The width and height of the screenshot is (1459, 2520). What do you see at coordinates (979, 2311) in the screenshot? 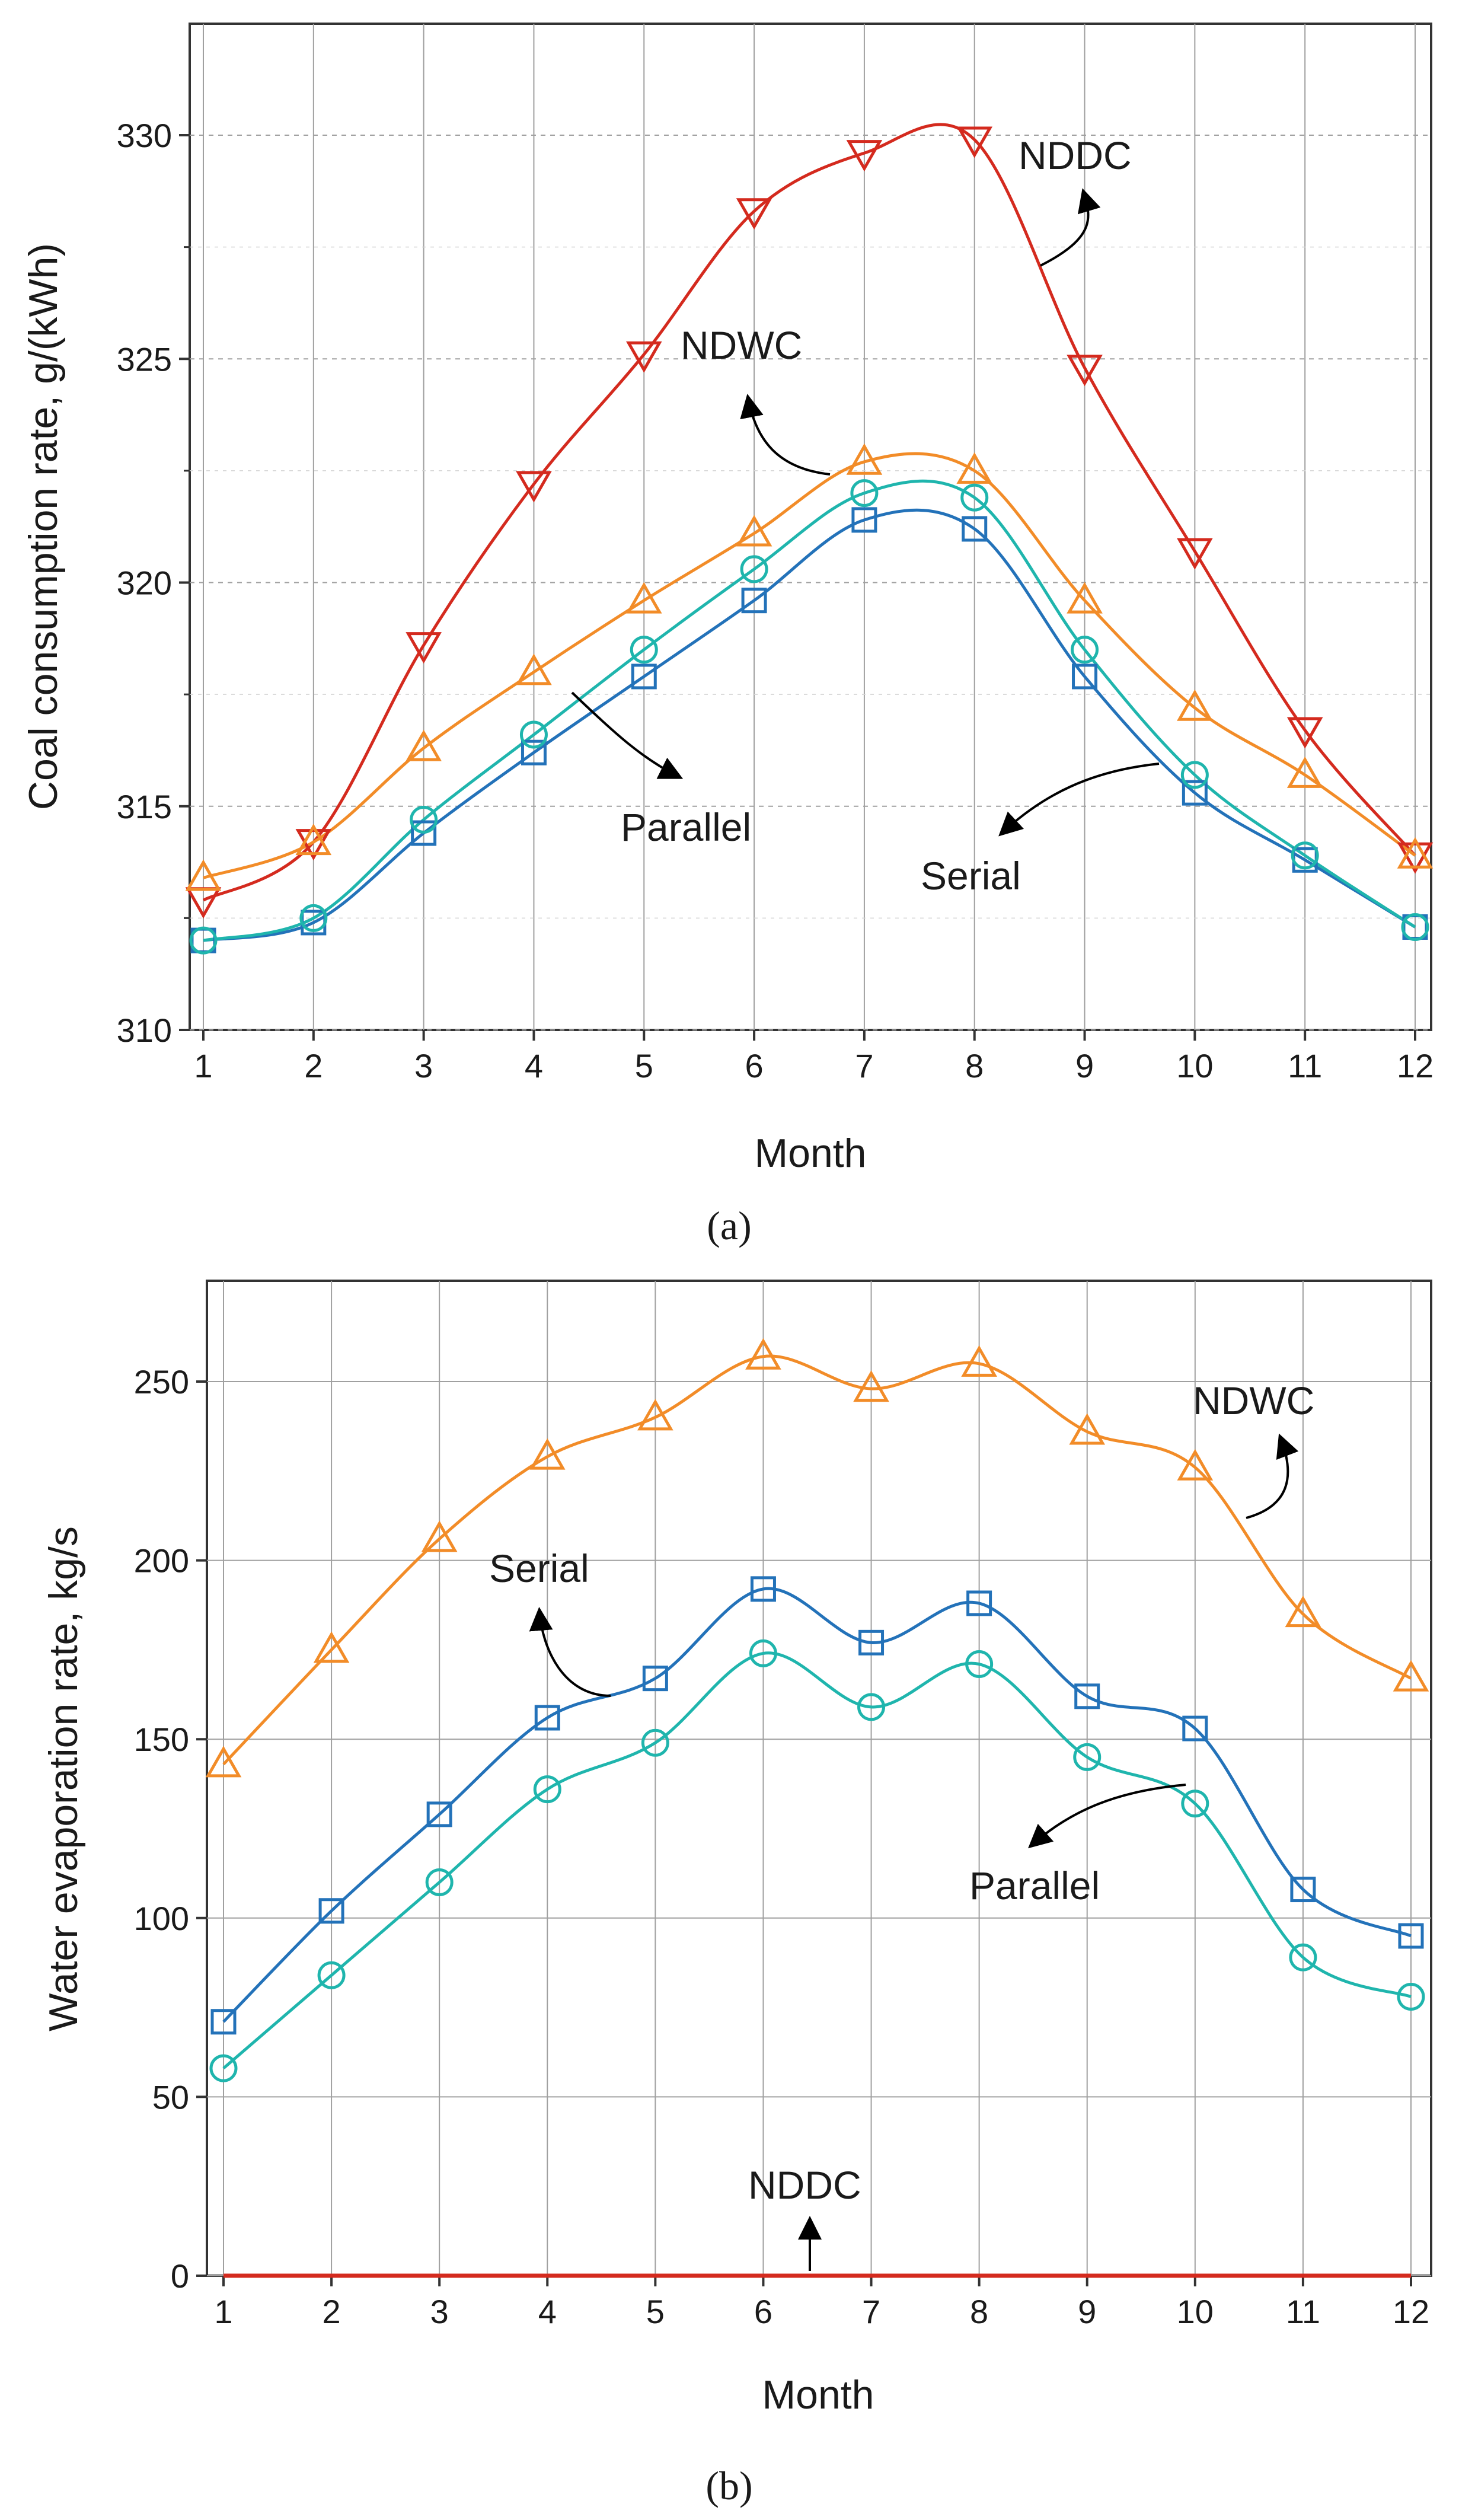
I see `b-xtick-label: 8` at bounding box center [979, 2311].